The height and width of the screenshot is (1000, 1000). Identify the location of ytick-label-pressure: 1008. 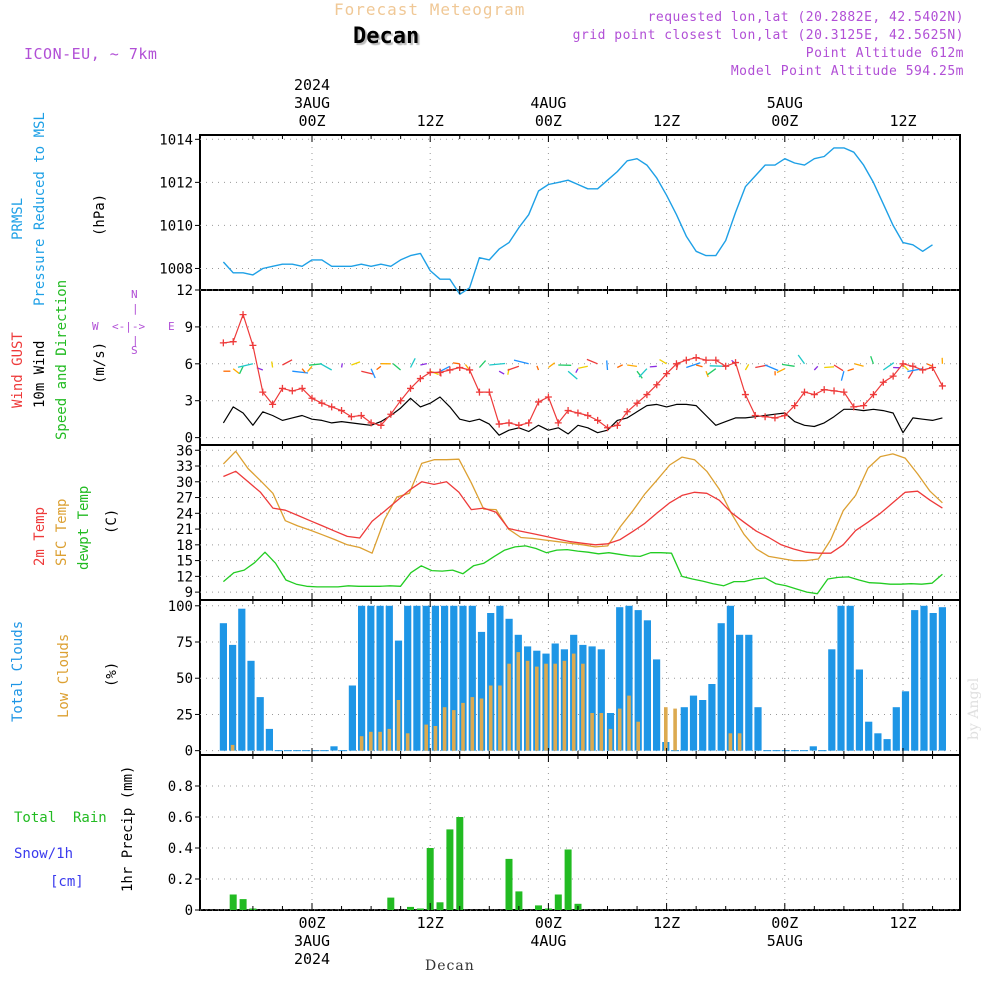
(176, 269).